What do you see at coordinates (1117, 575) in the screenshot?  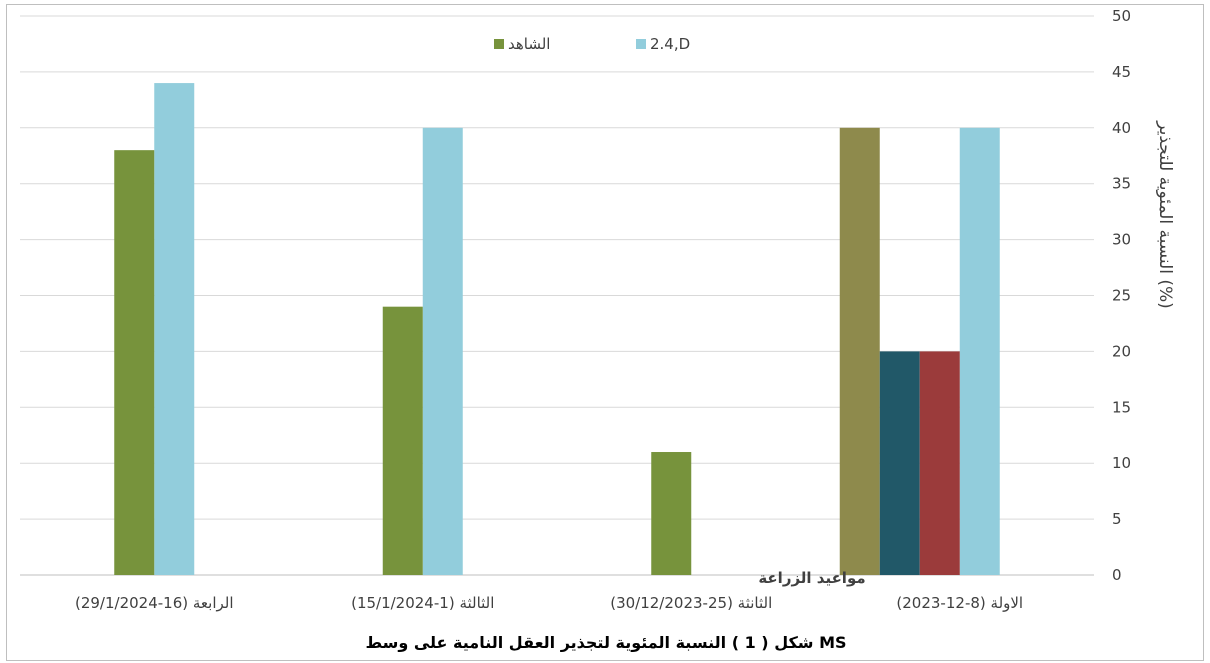 I see `y-tick-label: 0` at bounding box center [1117, 575].